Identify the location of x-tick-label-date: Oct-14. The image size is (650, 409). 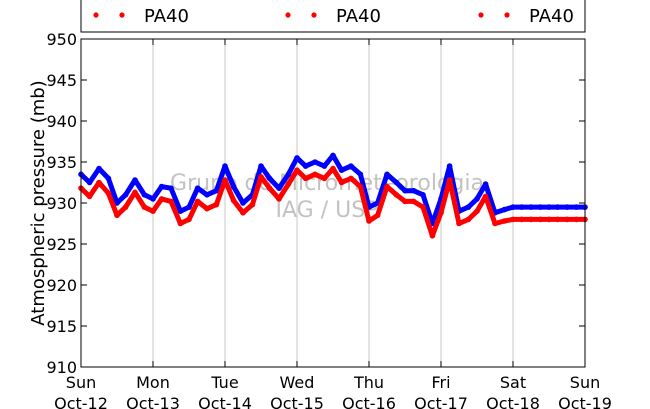
(225, 401).